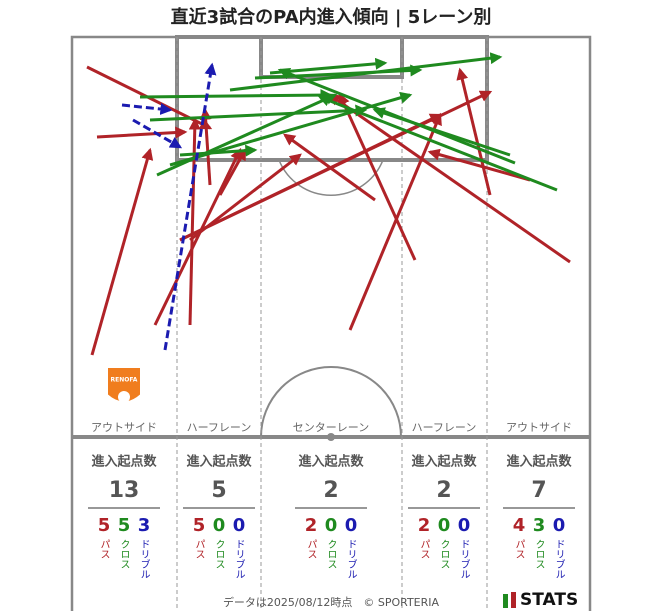  I want to click on title: 直近3試合のPA内進入傾向 | 5レーン別, so click(331, 17).